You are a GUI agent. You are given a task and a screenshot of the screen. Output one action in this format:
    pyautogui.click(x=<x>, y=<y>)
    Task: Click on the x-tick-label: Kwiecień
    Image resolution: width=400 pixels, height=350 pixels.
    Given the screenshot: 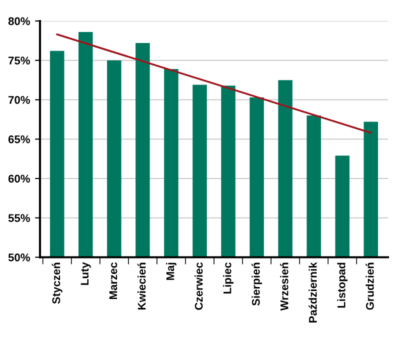 What is the action you would take?
    pyautogui.click(x=141, y=286)
    